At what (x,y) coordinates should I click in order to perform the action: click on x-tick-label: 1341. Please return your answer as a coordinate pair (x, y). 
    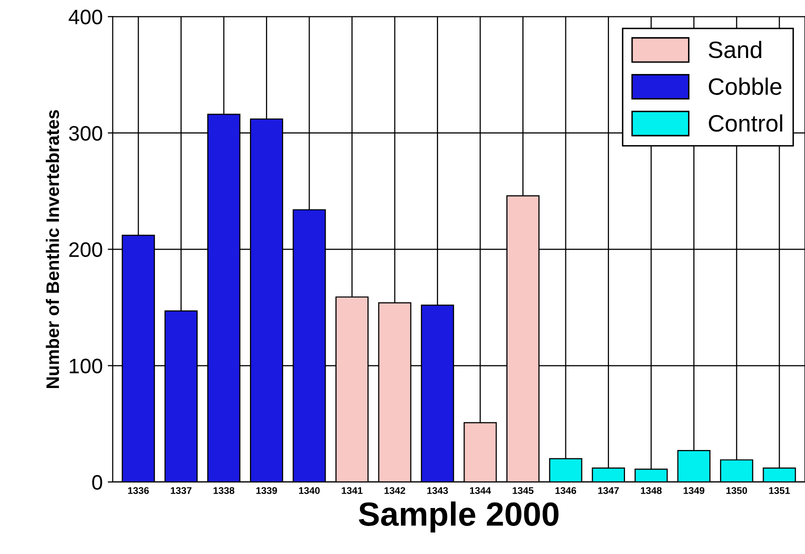
    Looking at the image, I should click on (352, 490).